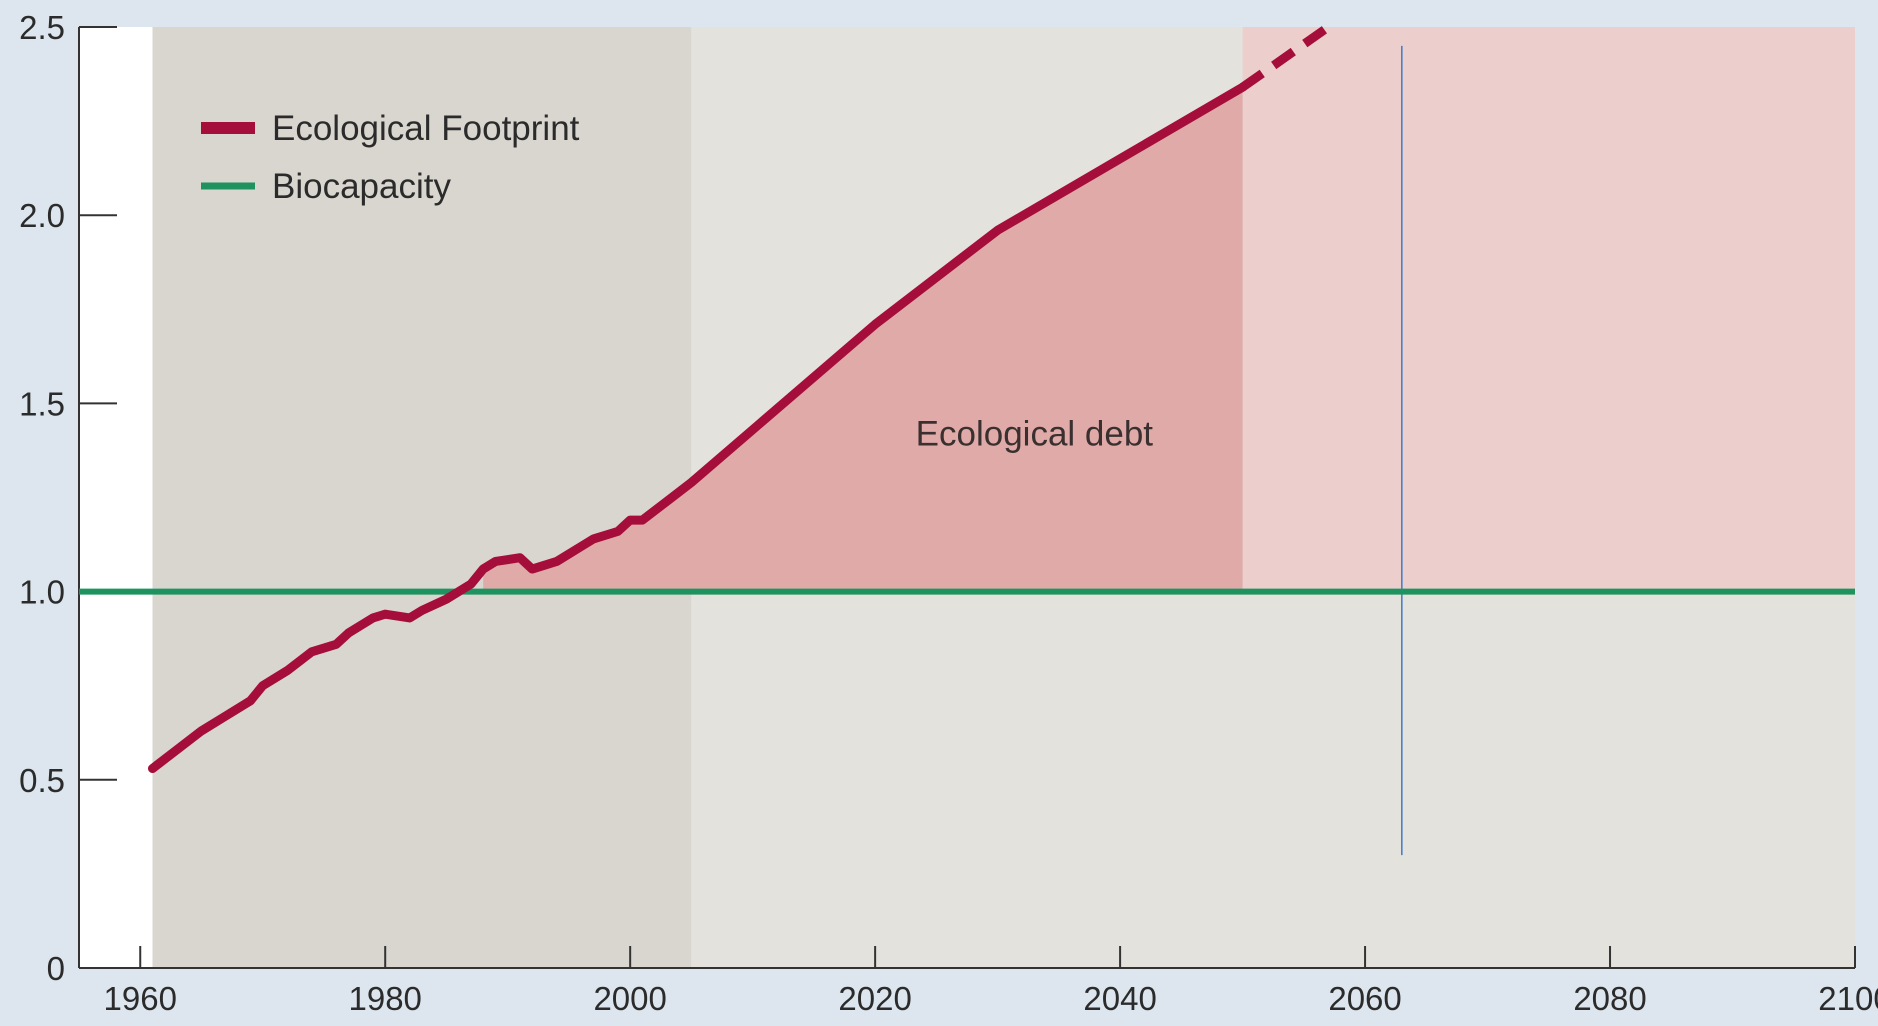  I want to click on x-tick-label: 1960, so click(140, 998).